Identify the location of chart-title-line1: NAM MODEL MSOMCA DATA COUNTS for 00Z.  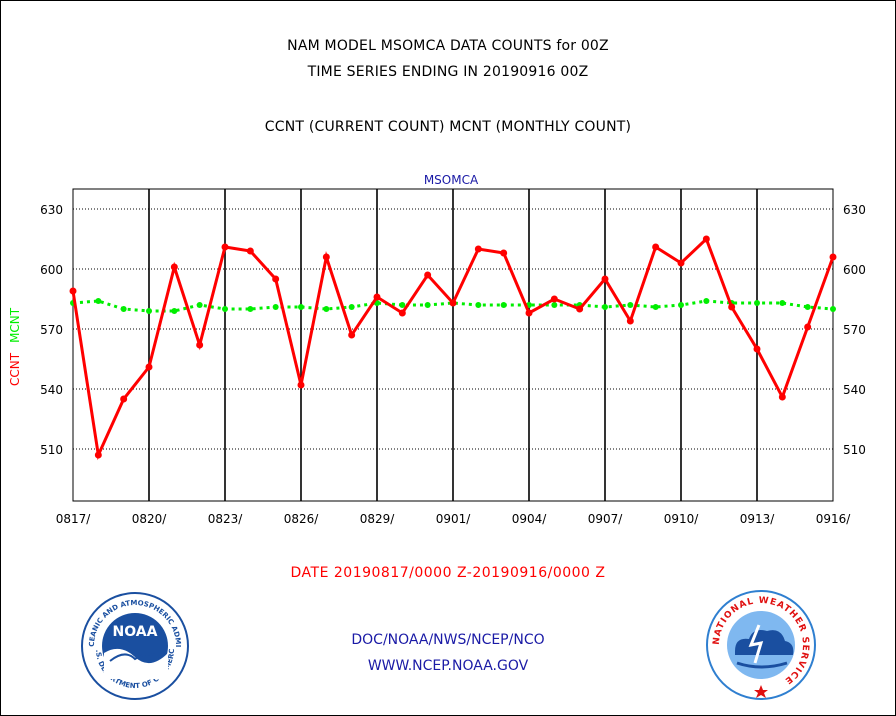
(448, 46).